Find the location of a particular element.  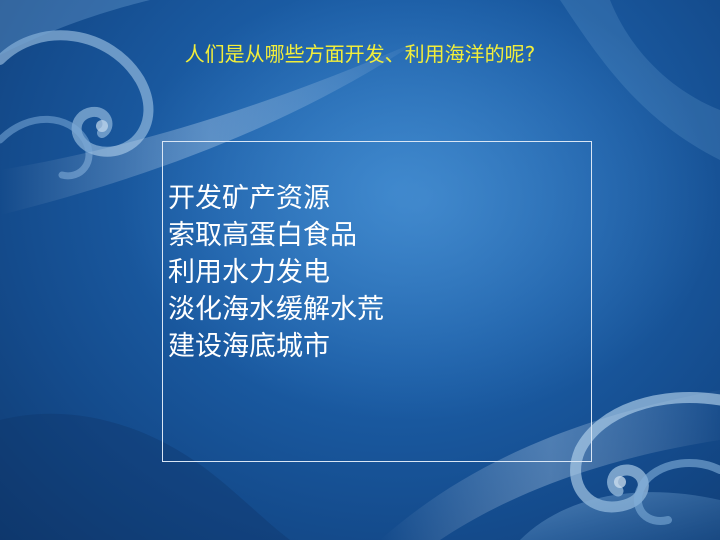

list-item: 建设海底城市 is located at coordinates (249, 346).